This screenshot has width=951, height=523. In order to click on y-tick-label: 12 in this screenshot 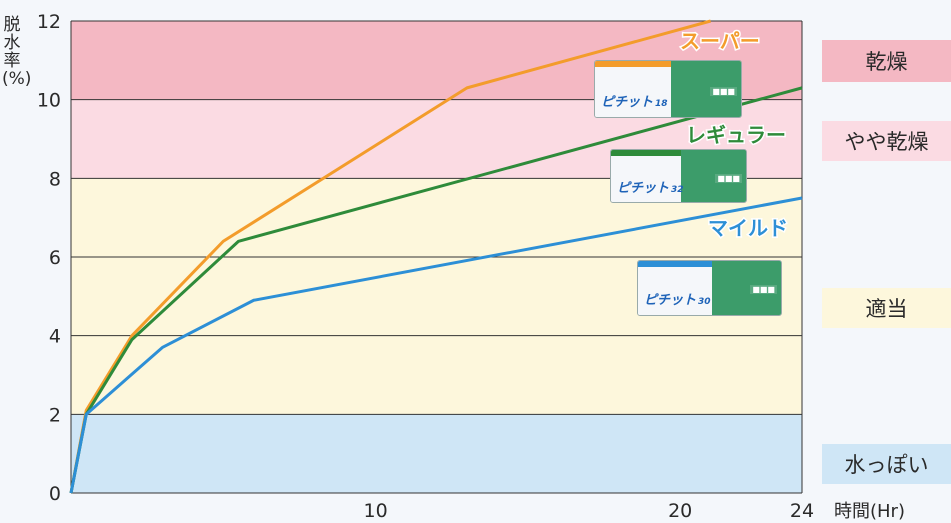, I will do `click(49, 22)`.